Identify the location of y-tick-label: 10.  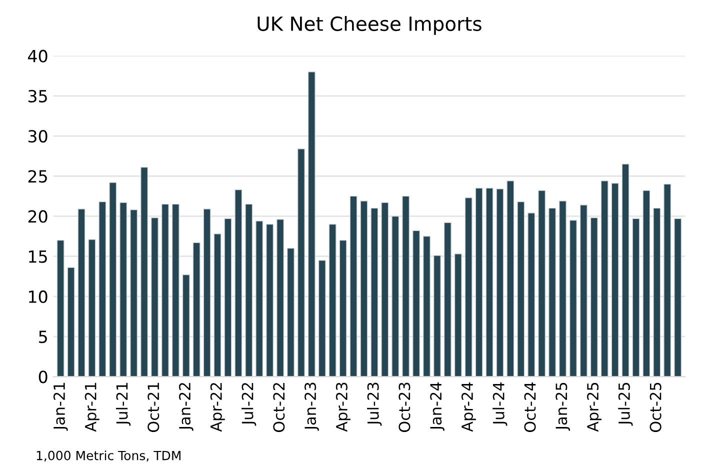
(38, 297).